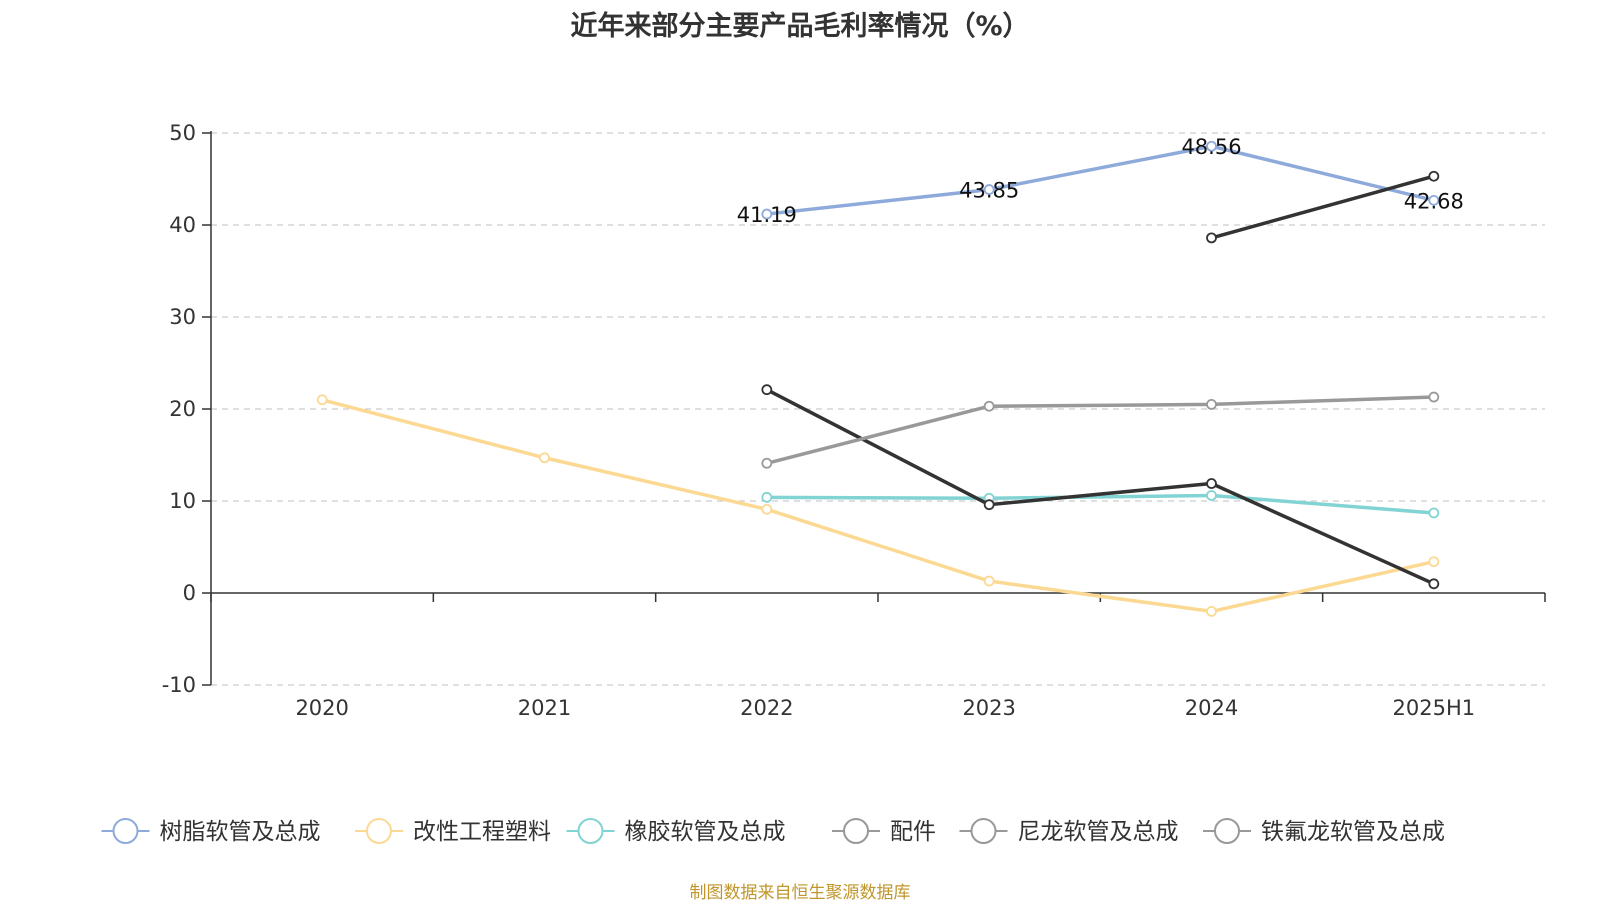  What do you see at coordinates (182, 501) in the screenshot?
I see `y-tick-label: 10` at bounding box center [182, 501].